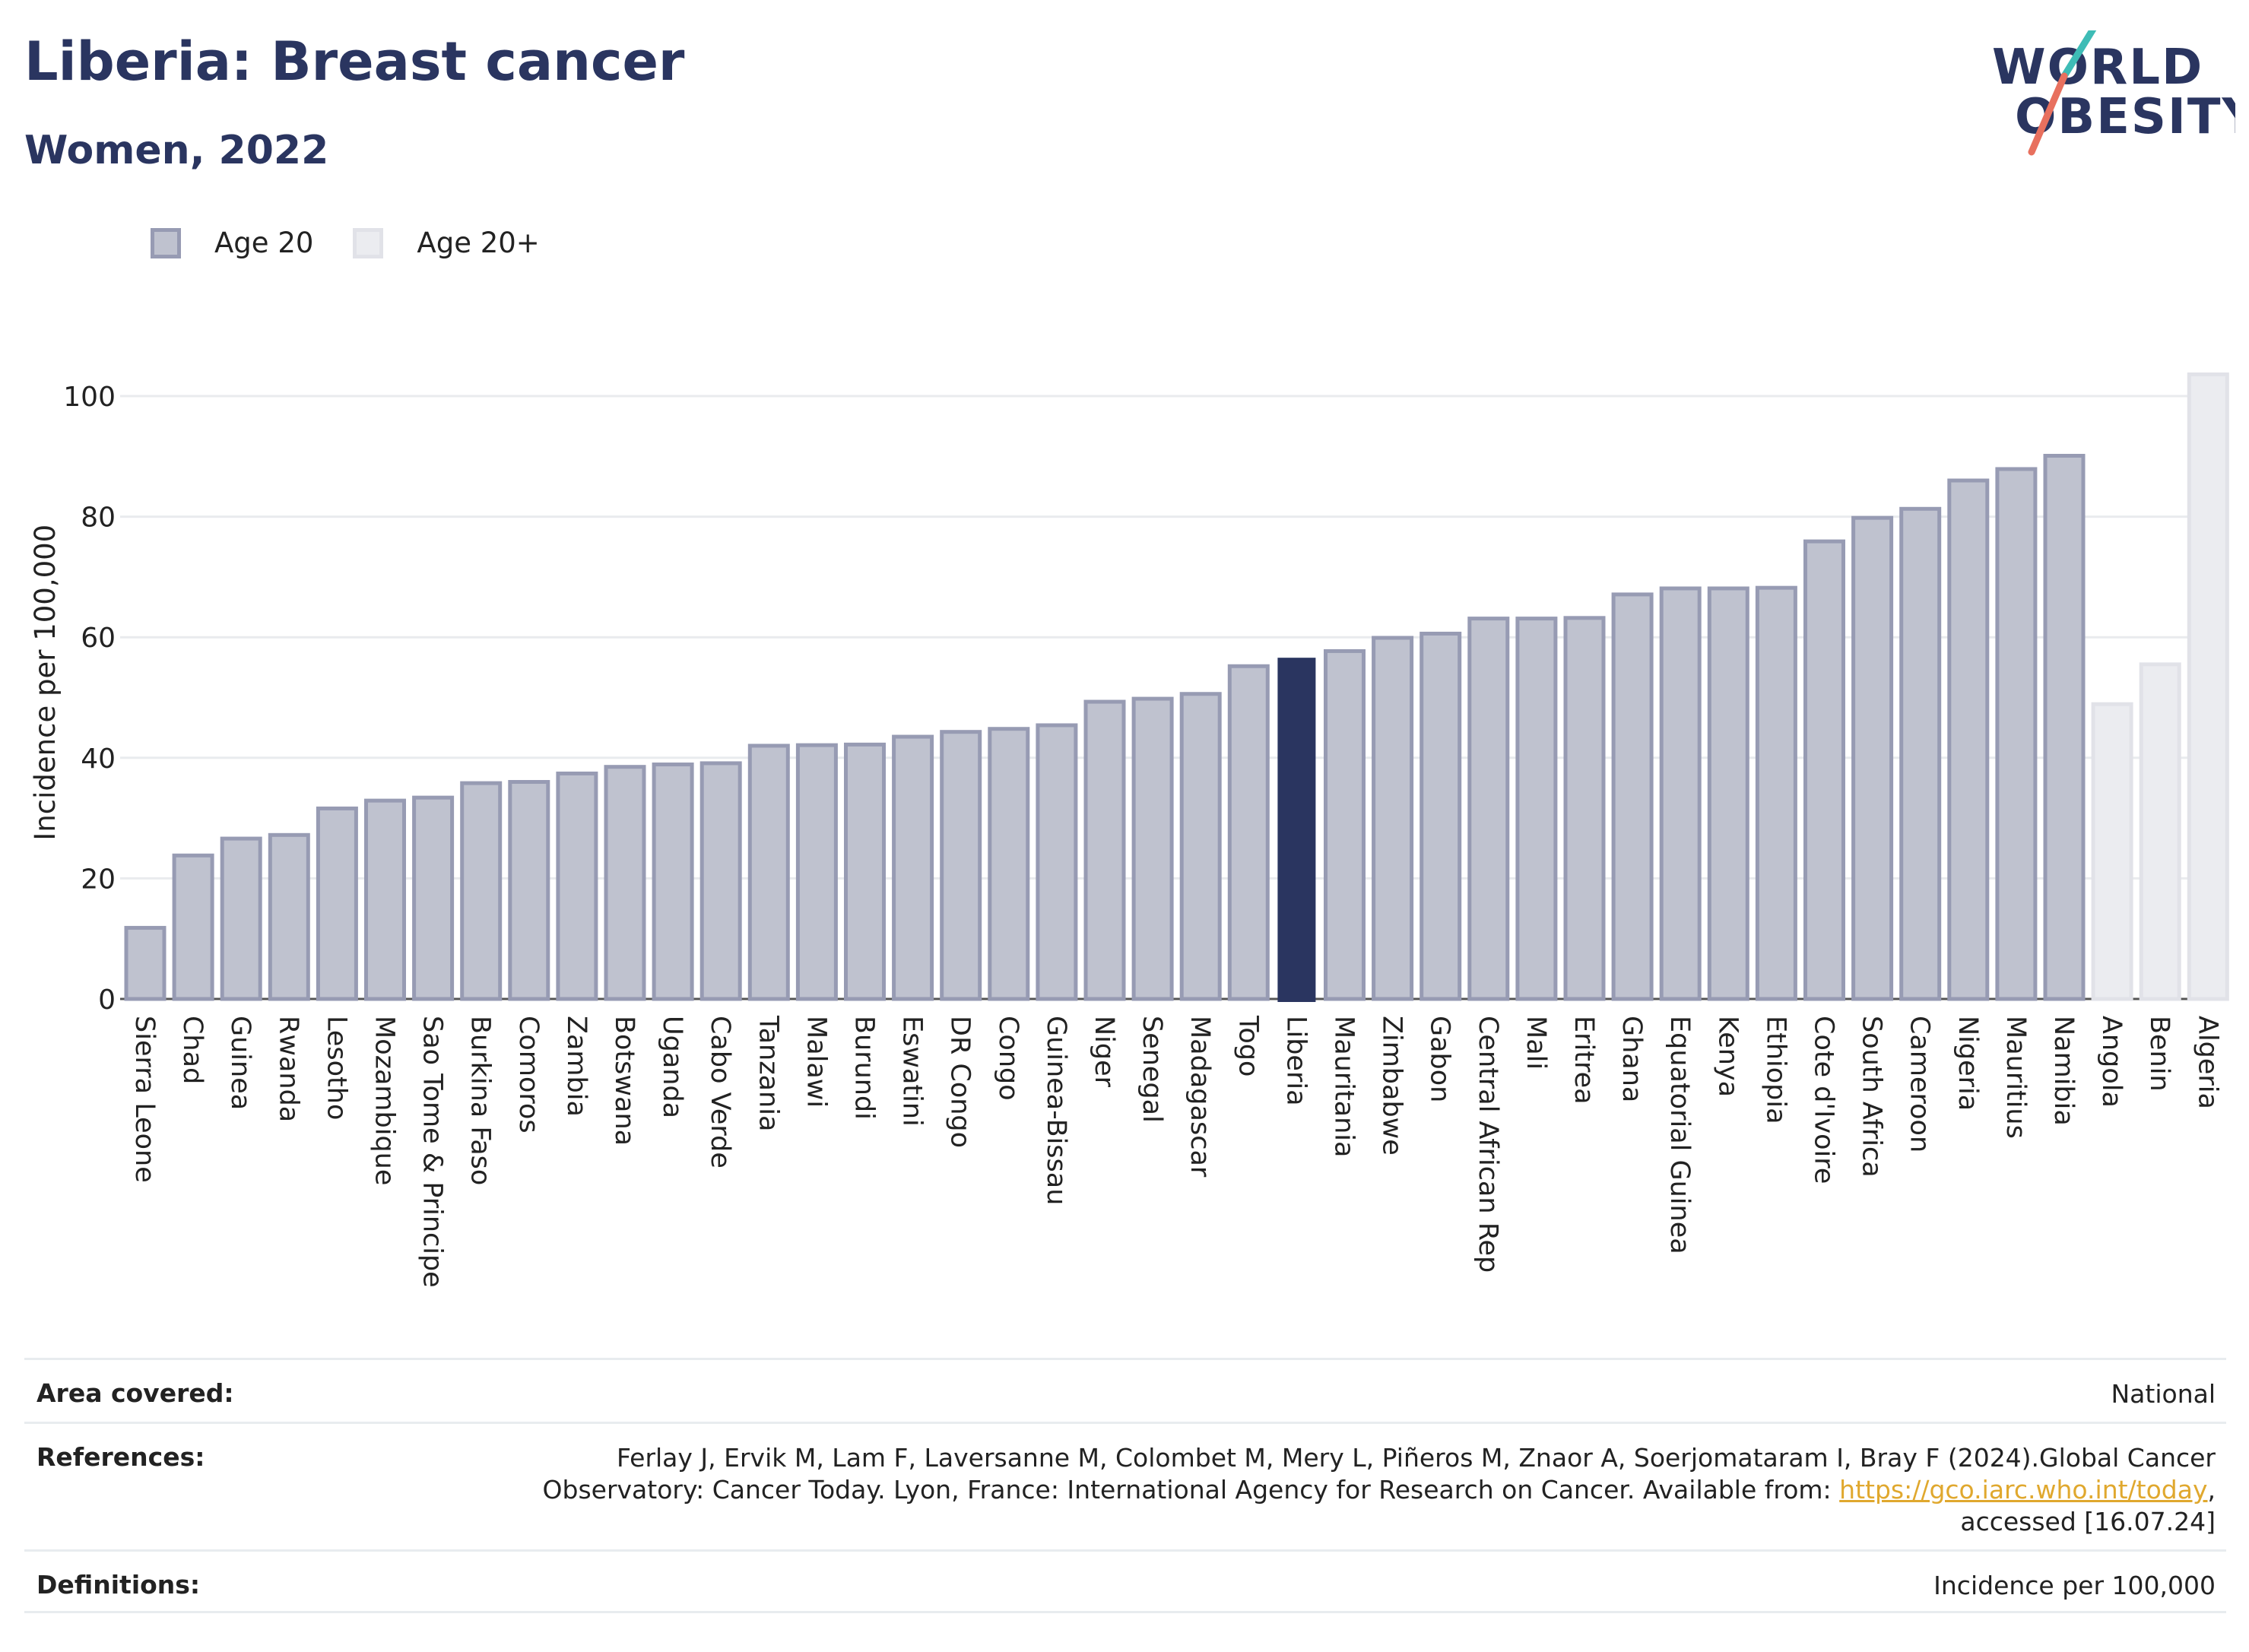  Describe the element at coordinates (1728, 793) in the screenshot. I see `bar-kenya` at that location.